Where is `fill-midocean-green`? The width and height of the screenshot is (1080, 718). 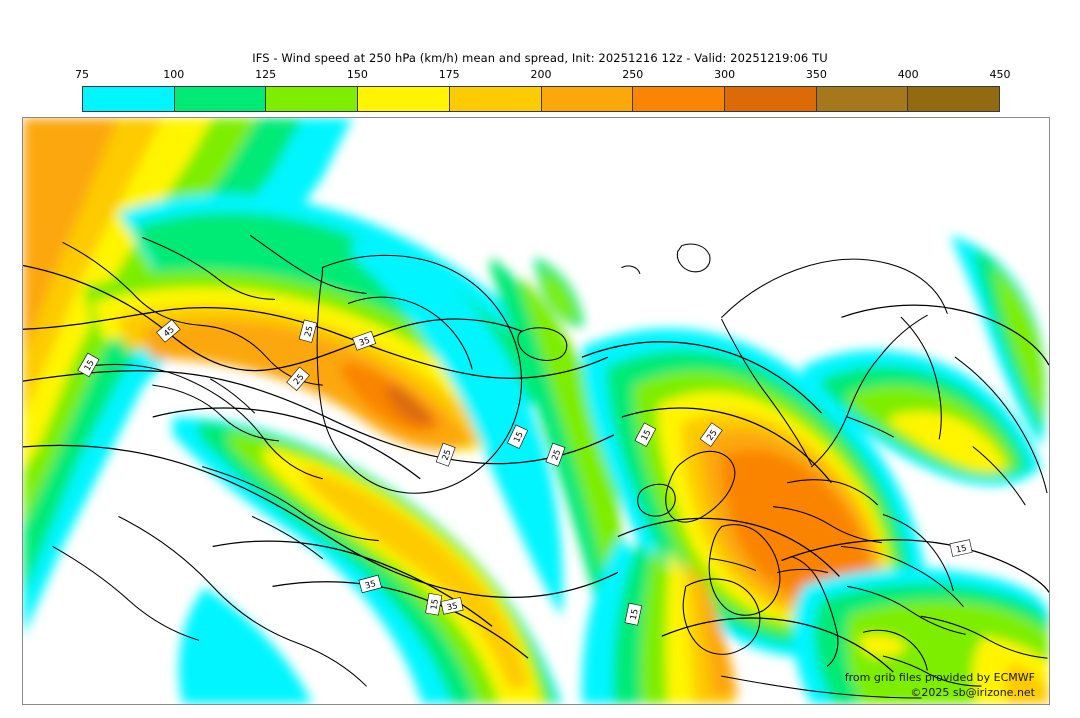
fill-midocean-green is located at coordinates (552, 457).